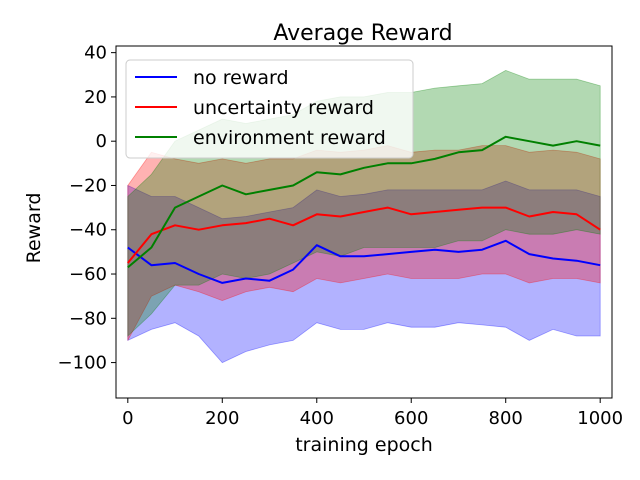 This screenshot has height=480, width=640. Describe the element at coordinates (362, 33) in the screenshot. I see `chart-title: Average Reward` at that location.